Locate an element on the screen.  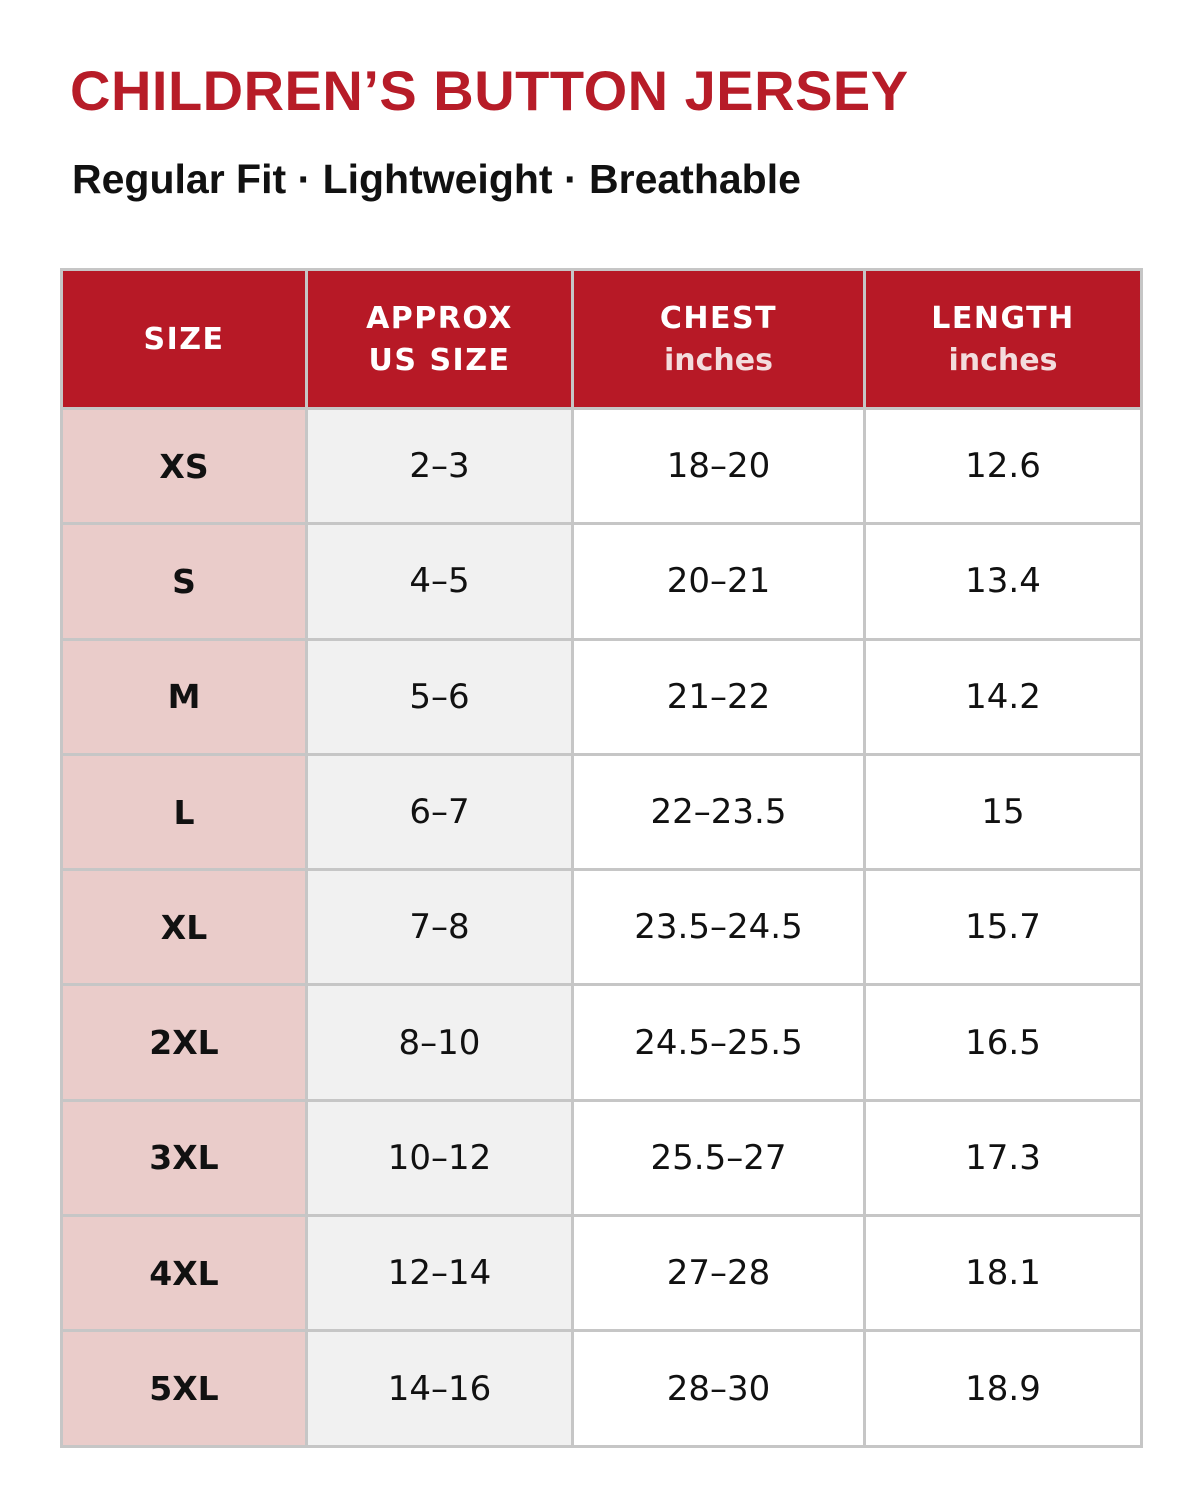
table-row: 3XL 10–12 25.5–27 17.3 is located at coordinates (601, 1158).